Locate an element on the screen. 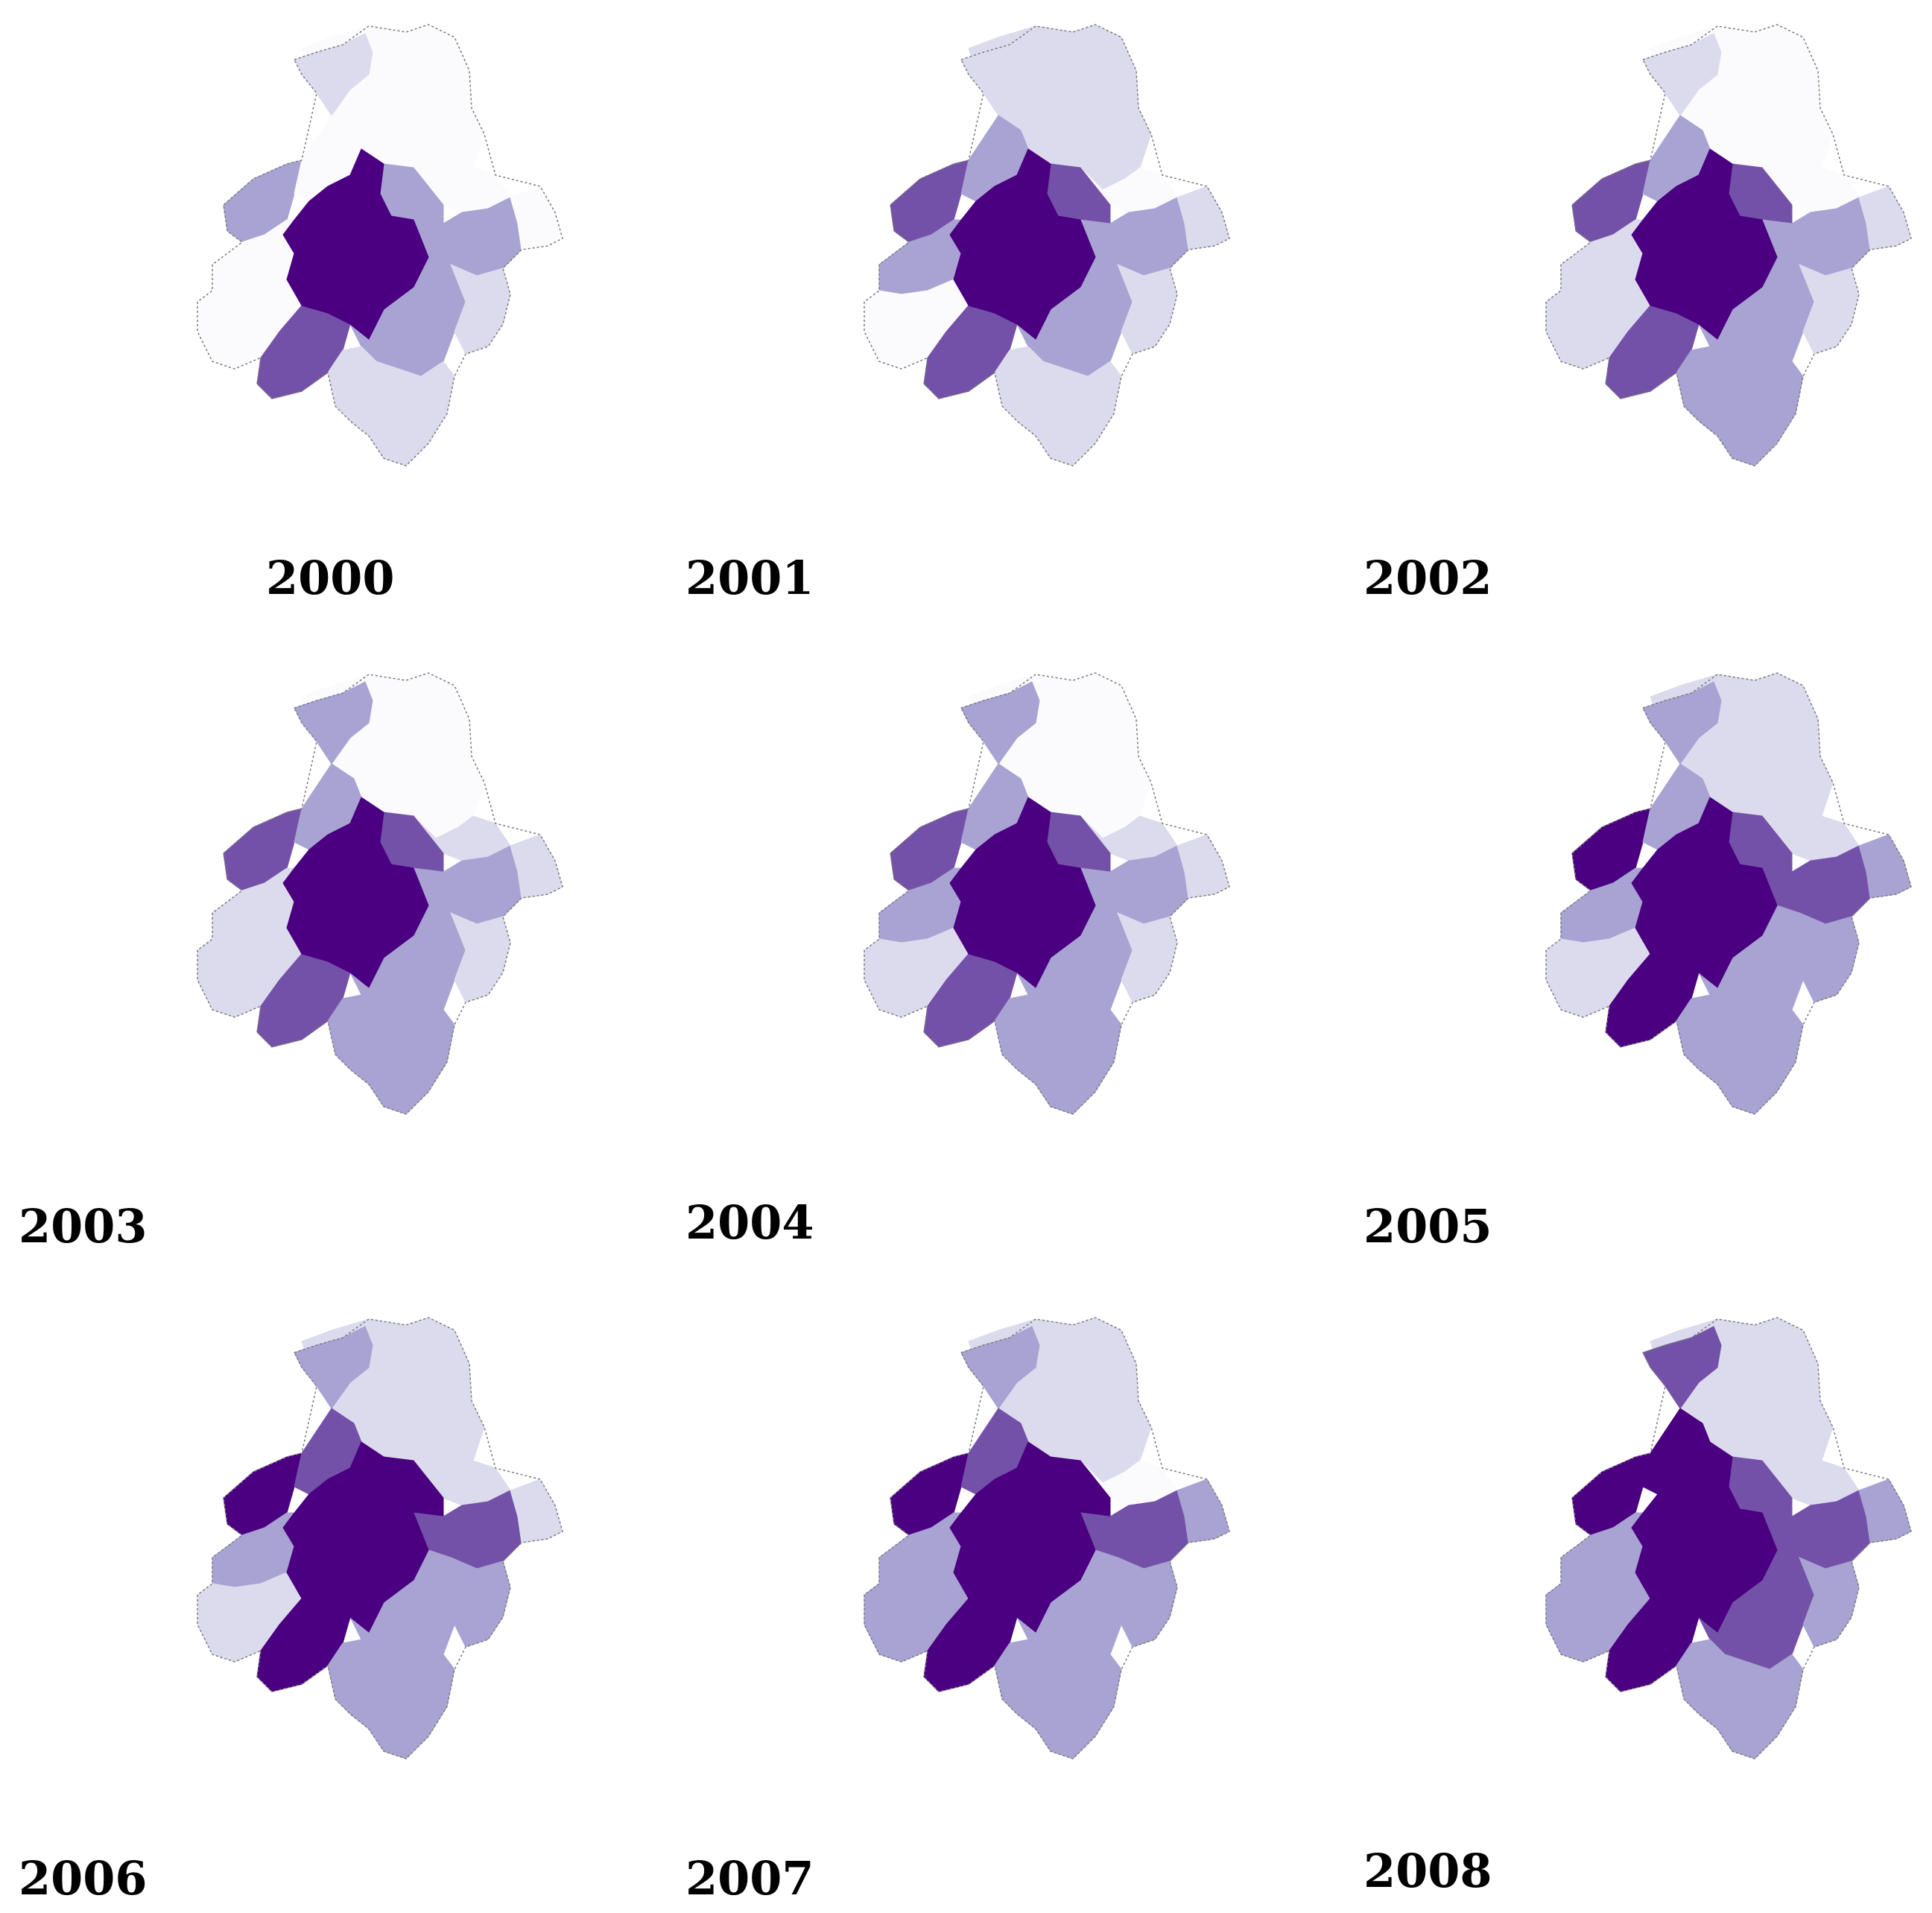  year-label: 2000 is located at coordinates (330, 578).